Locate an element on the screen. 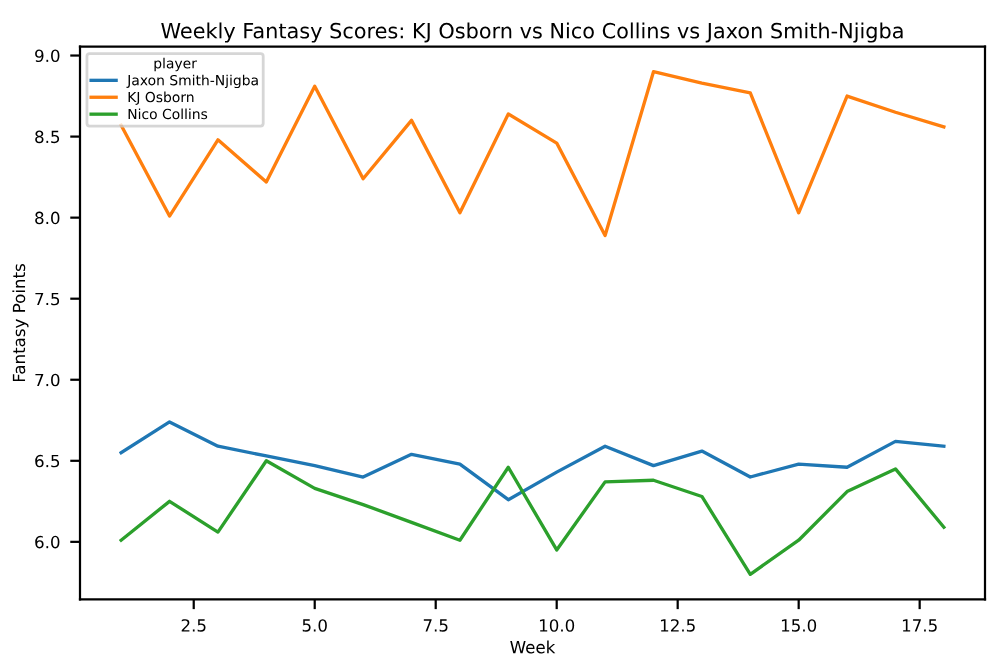 The image size is (1000, 666). x-tick-label: 2.5 is located at coordinates (193, 625).